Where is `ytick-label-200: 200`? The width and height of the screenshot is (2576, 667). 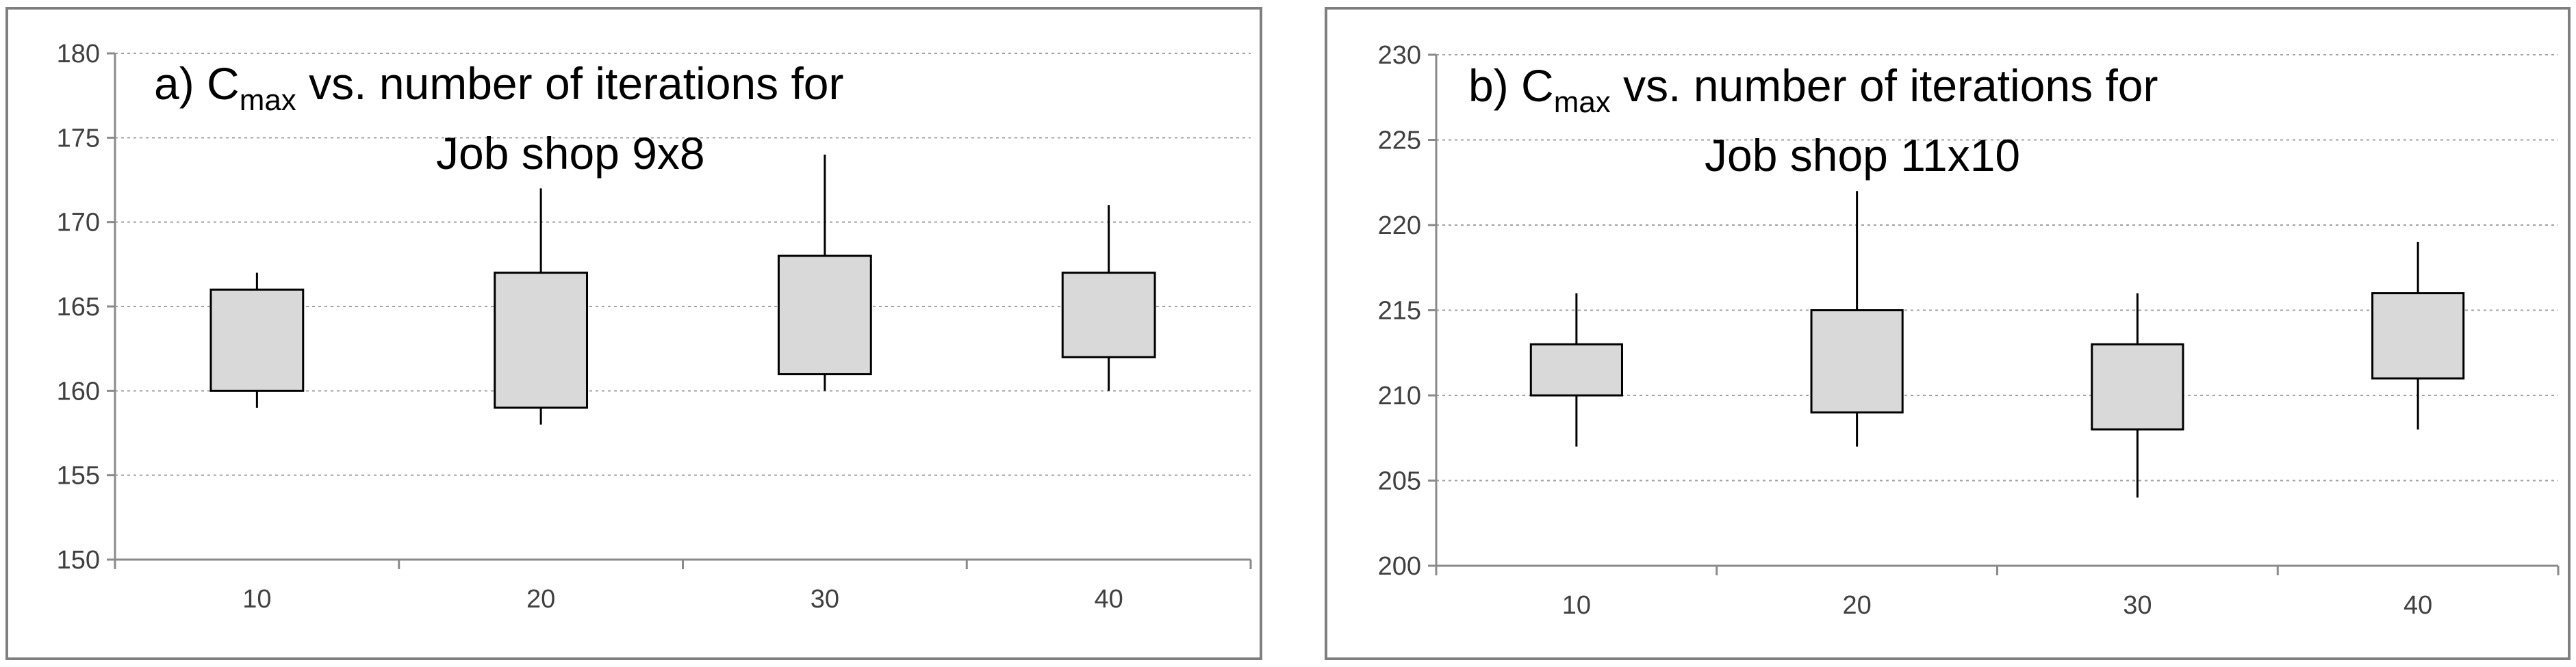 ytick-label-200: 200 is located at coordinates (1399, 566).